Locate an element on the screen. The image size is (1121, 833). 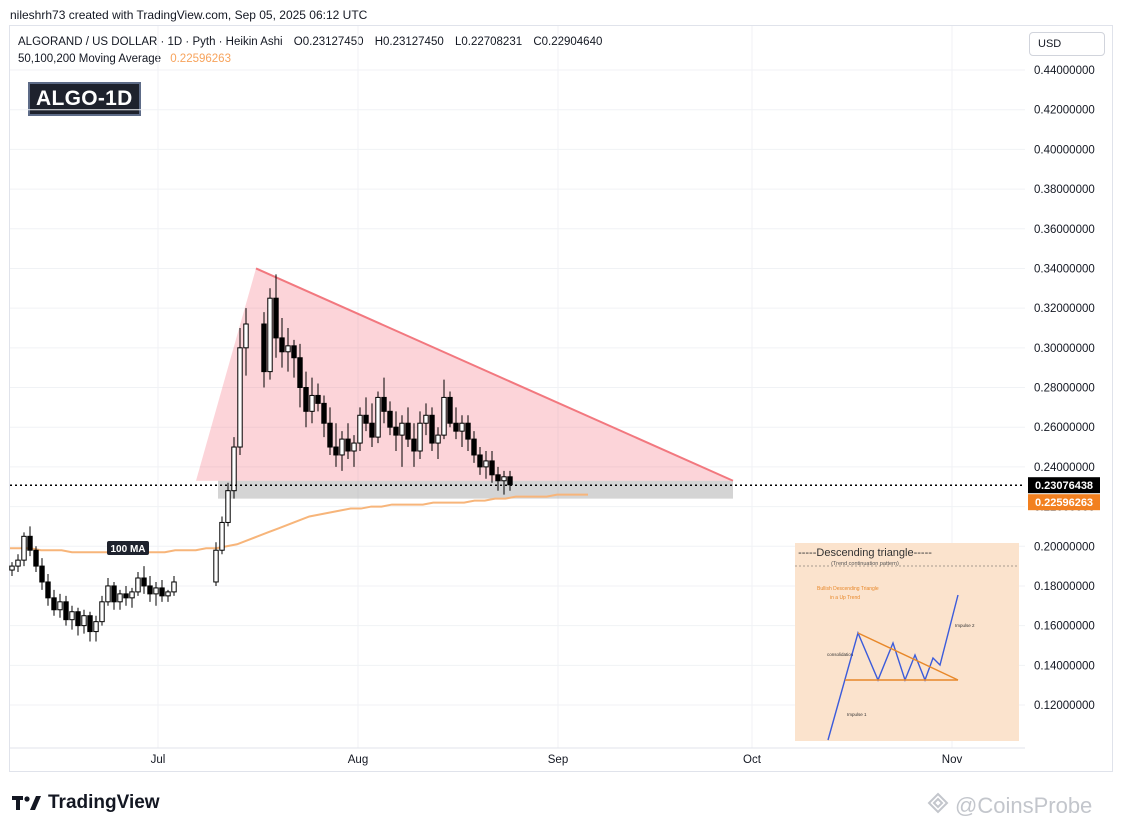
inset-label-consolidation: consolidation is located at coordinates (840, 654).